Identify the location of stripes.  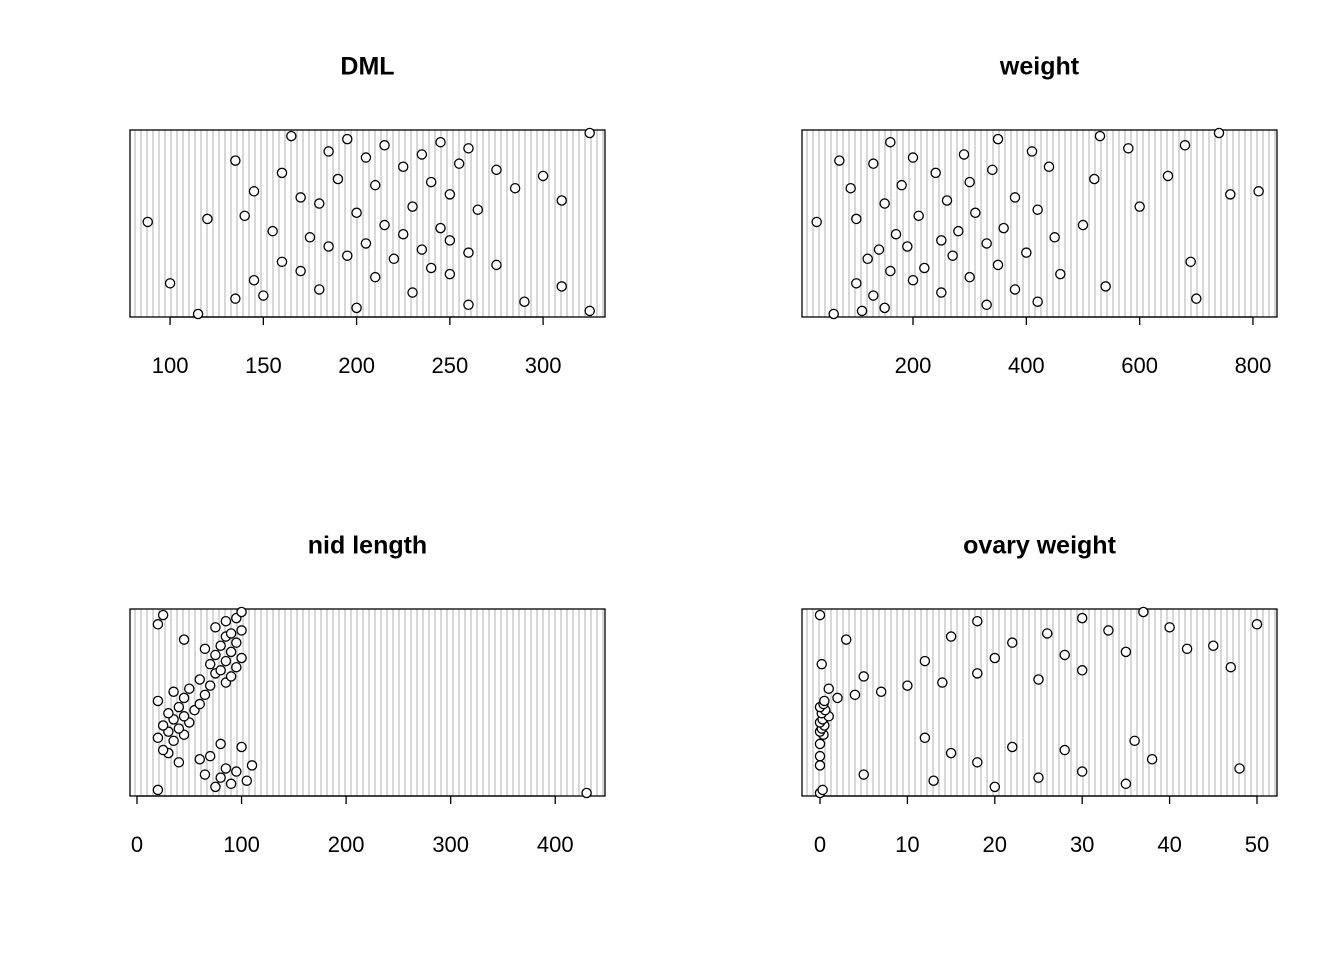
(367, 702).